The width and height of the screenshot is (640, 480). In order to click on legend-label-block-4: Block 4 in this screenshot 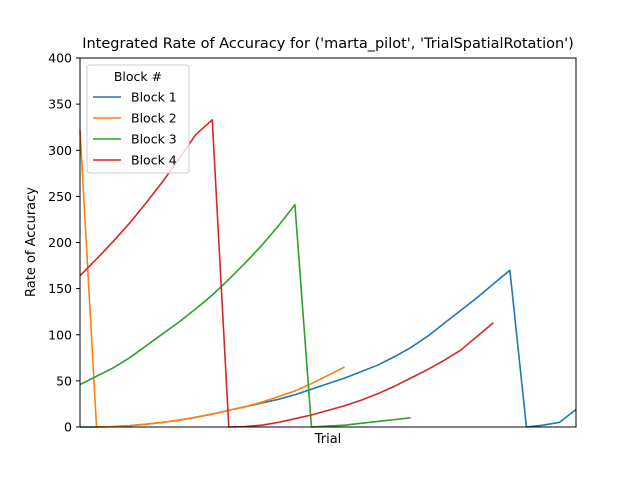, I will do `click(154, 160)`.